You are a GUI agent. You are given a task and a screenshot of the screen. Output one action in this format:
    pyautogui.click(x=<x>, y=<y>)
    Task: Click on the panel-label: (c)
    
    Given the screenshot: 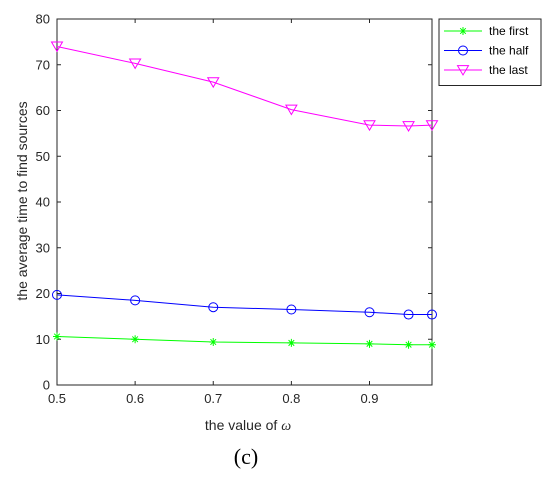 What is the action you would take?
    pyautogui.click(x=246, y=456)
    